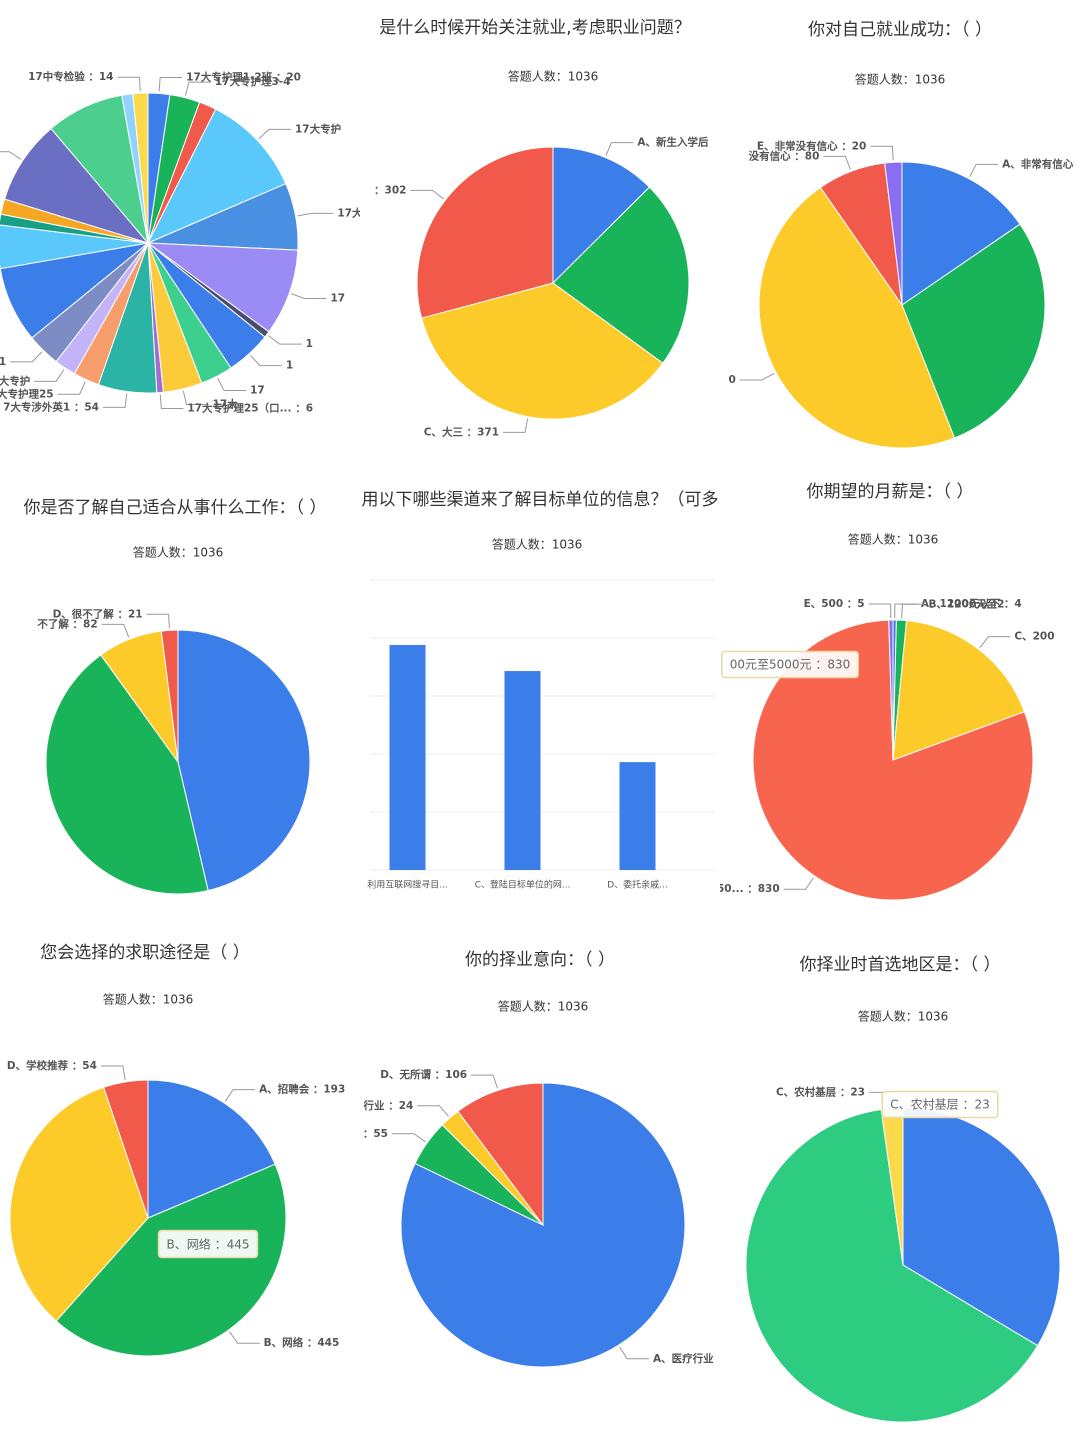  I want to click on slice-label: C、200, so click(1034, 637).